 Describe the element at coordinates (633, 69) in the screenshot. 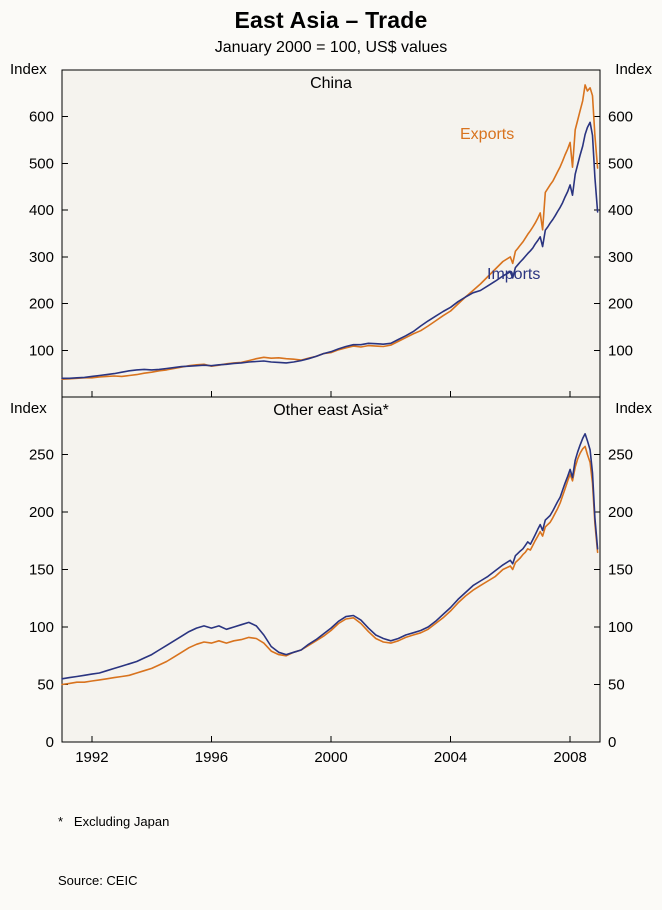

I see `index-label-top-right: Index` at that location.